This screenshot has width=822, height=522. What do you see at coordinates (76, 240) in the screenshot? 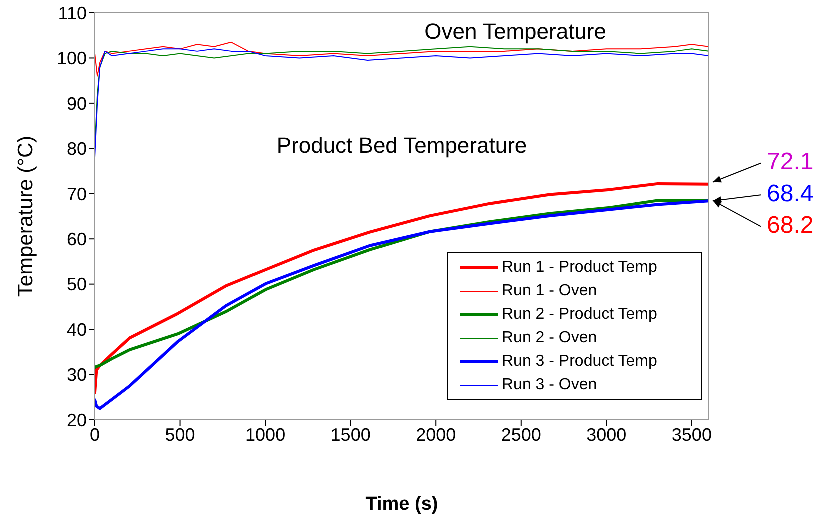
I see `y-tick-label: 60` at bounding box center [76, 240].